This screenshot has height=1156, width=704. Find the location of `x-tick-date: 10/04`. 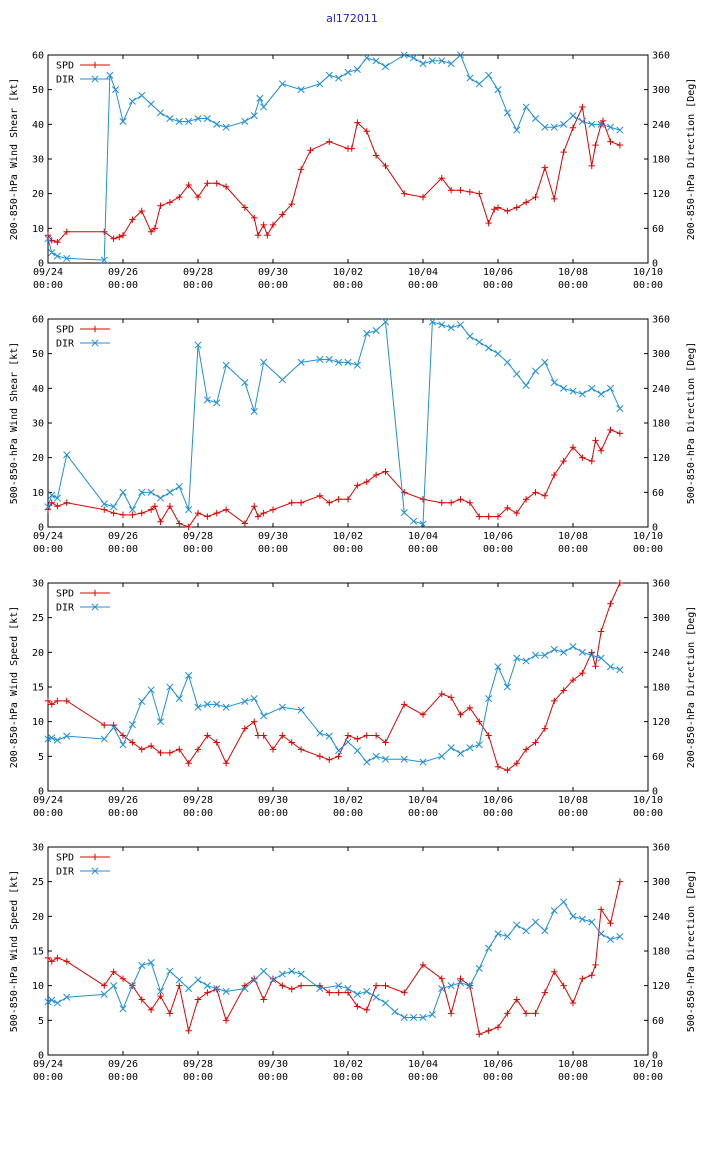

x-tick-date: 10/04 is located at coordinates (423, 1064).